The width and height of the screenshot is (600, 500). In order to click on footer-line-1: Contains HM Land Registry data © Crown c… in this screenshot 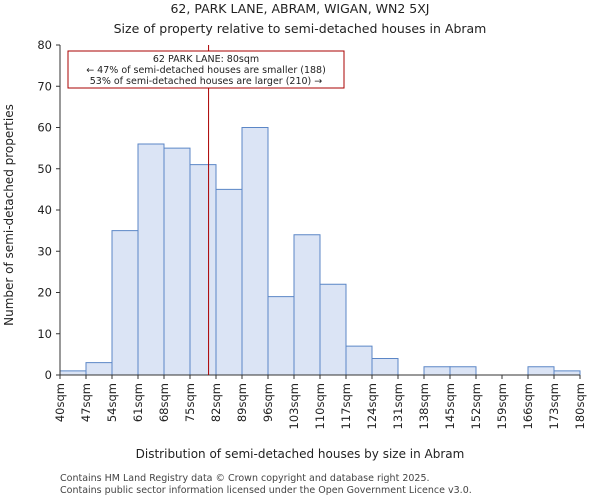, I will do `click(245, 478)`.